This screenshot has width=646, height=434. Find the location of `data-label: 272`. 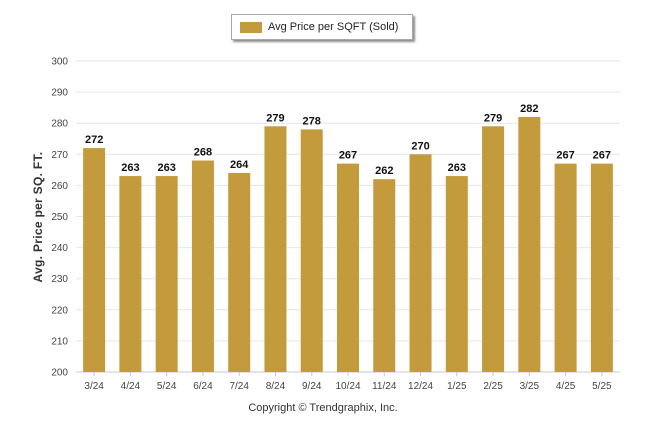

data-label: 272 is located at coordinates (94, 140).